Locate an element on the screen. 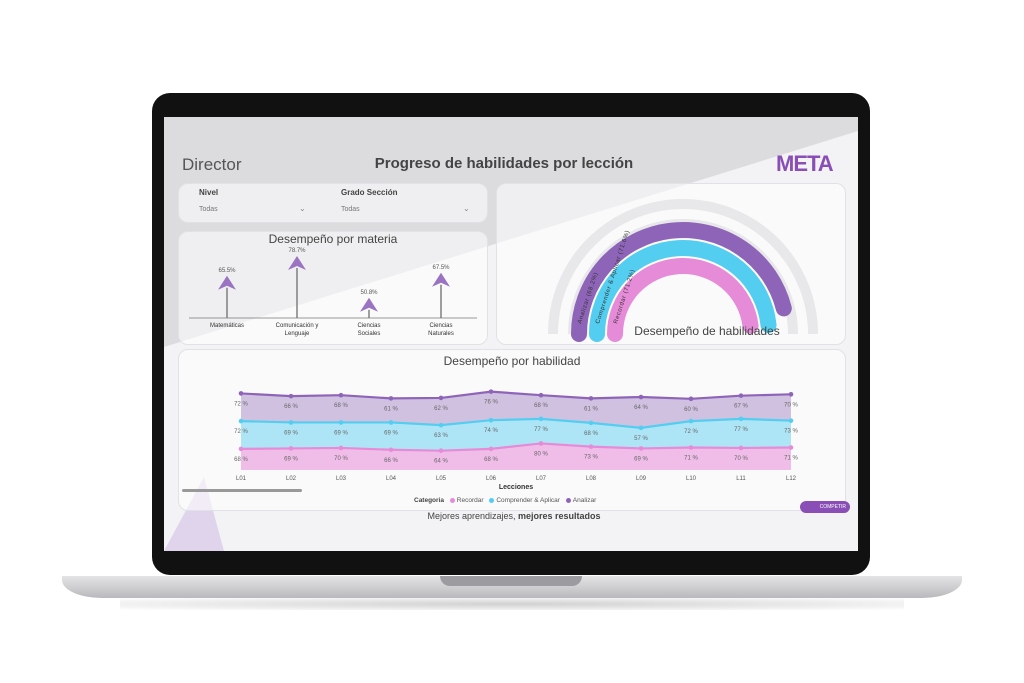 The width and height of the screenshot is (1024, 683). footer-tagline: Mejores aprendizajes, mejores resultados is located at coordinates (514, 516).